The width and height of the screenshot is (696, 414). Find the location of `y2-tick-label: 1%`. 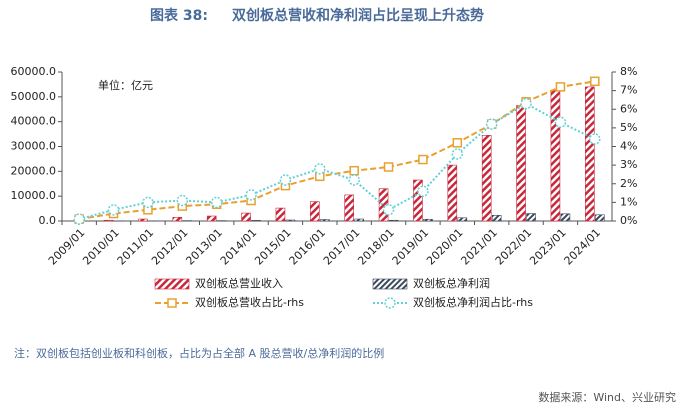

y2-tick-label: 1% is located at coordinates (628, 201).